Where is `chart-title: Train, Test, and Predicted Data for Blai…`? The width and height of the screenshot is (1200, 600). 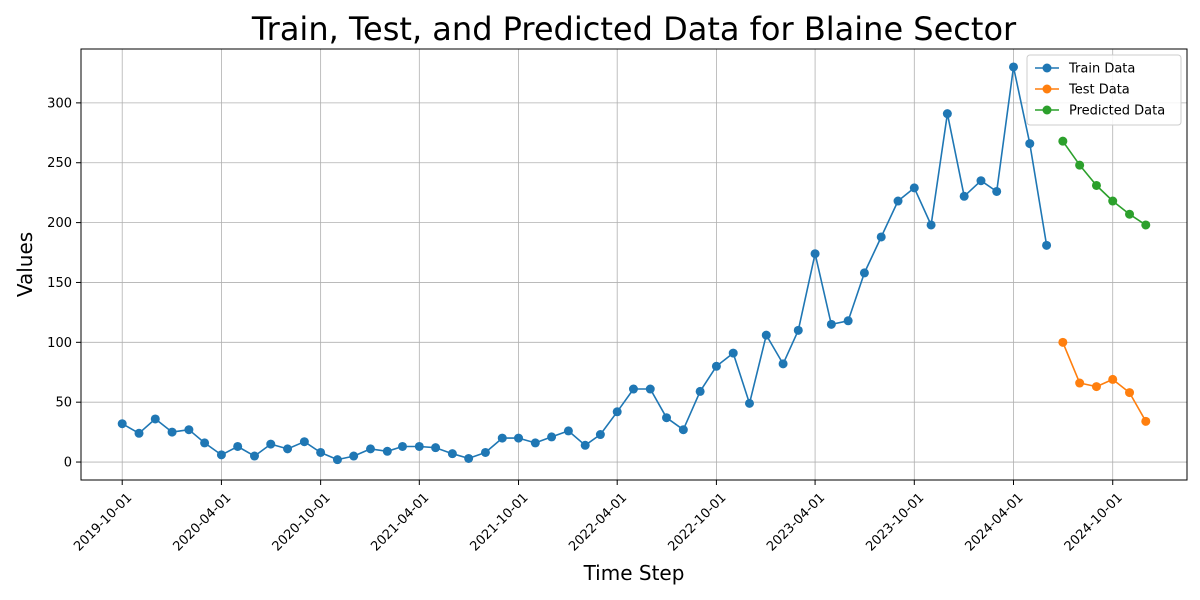
chart-title: Train, Test, and Predicted Data for Blai… is located at coordinates (634, 29).